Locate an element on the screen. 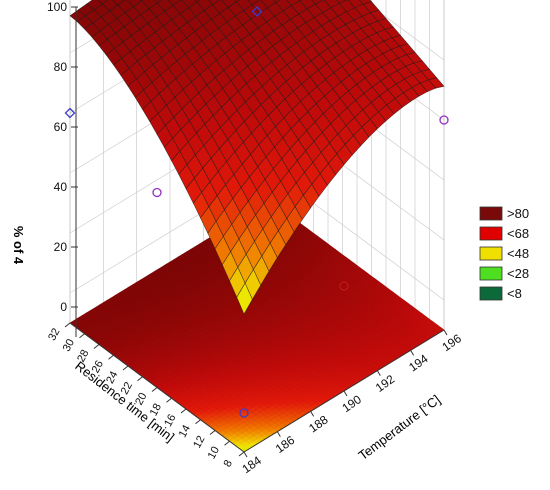 Image resolution: width=550 pixels, height=490 pixels. legend-label: <68 is located at coordinates (518, 233).